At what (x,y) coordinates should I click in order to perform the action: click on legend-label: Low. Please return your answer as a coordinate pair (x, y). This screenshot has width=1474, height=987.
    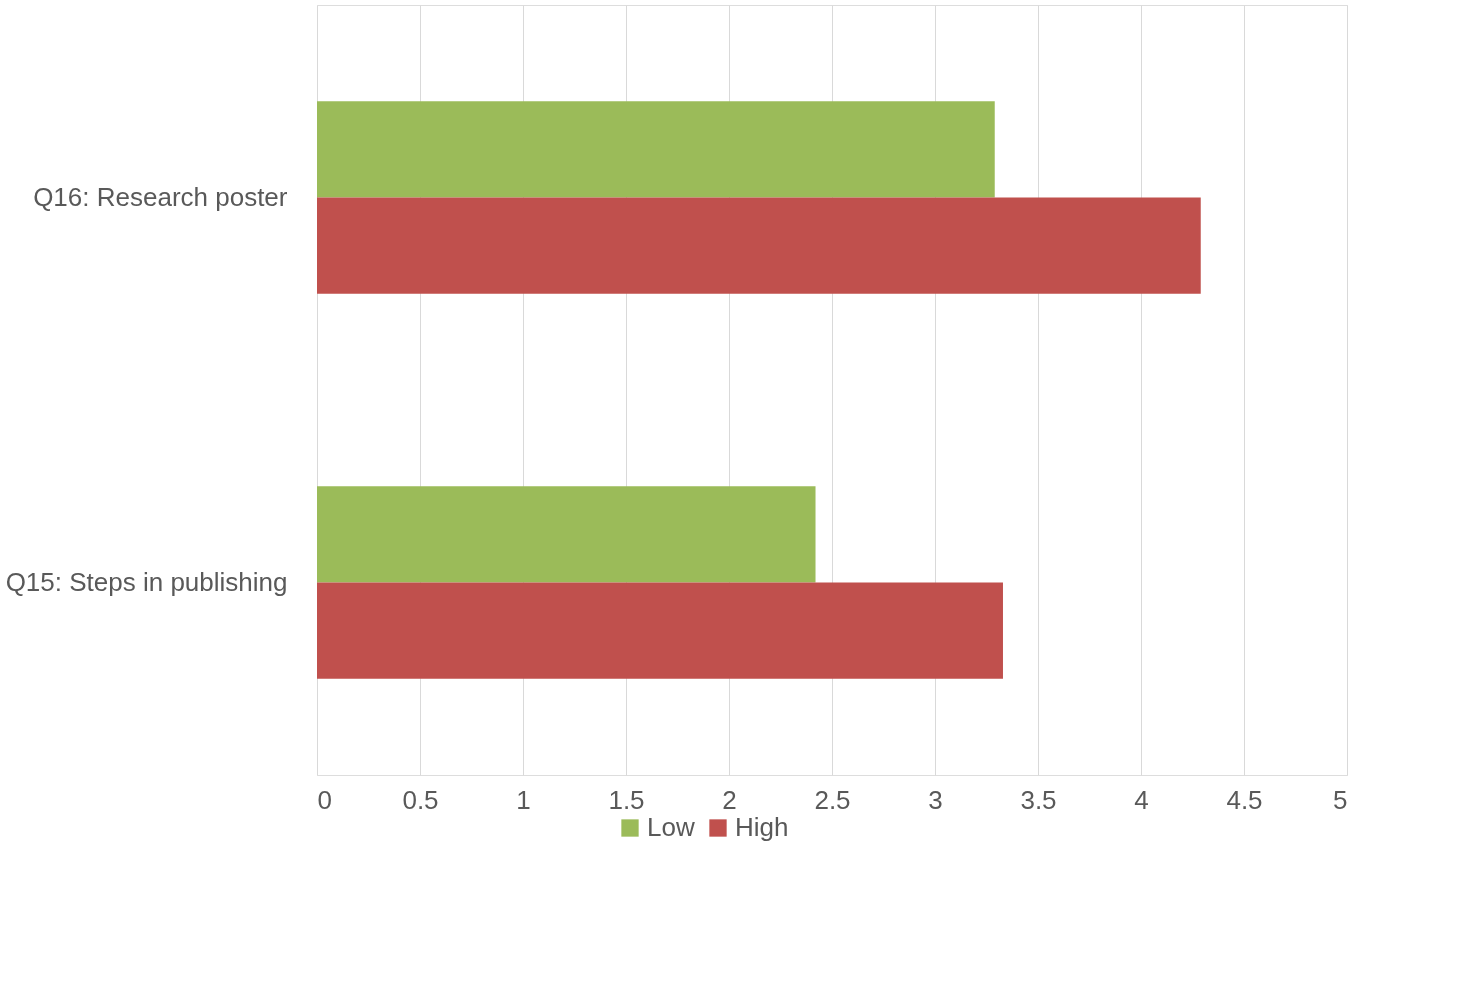
    Looking at the image, I should click on (671, 827).